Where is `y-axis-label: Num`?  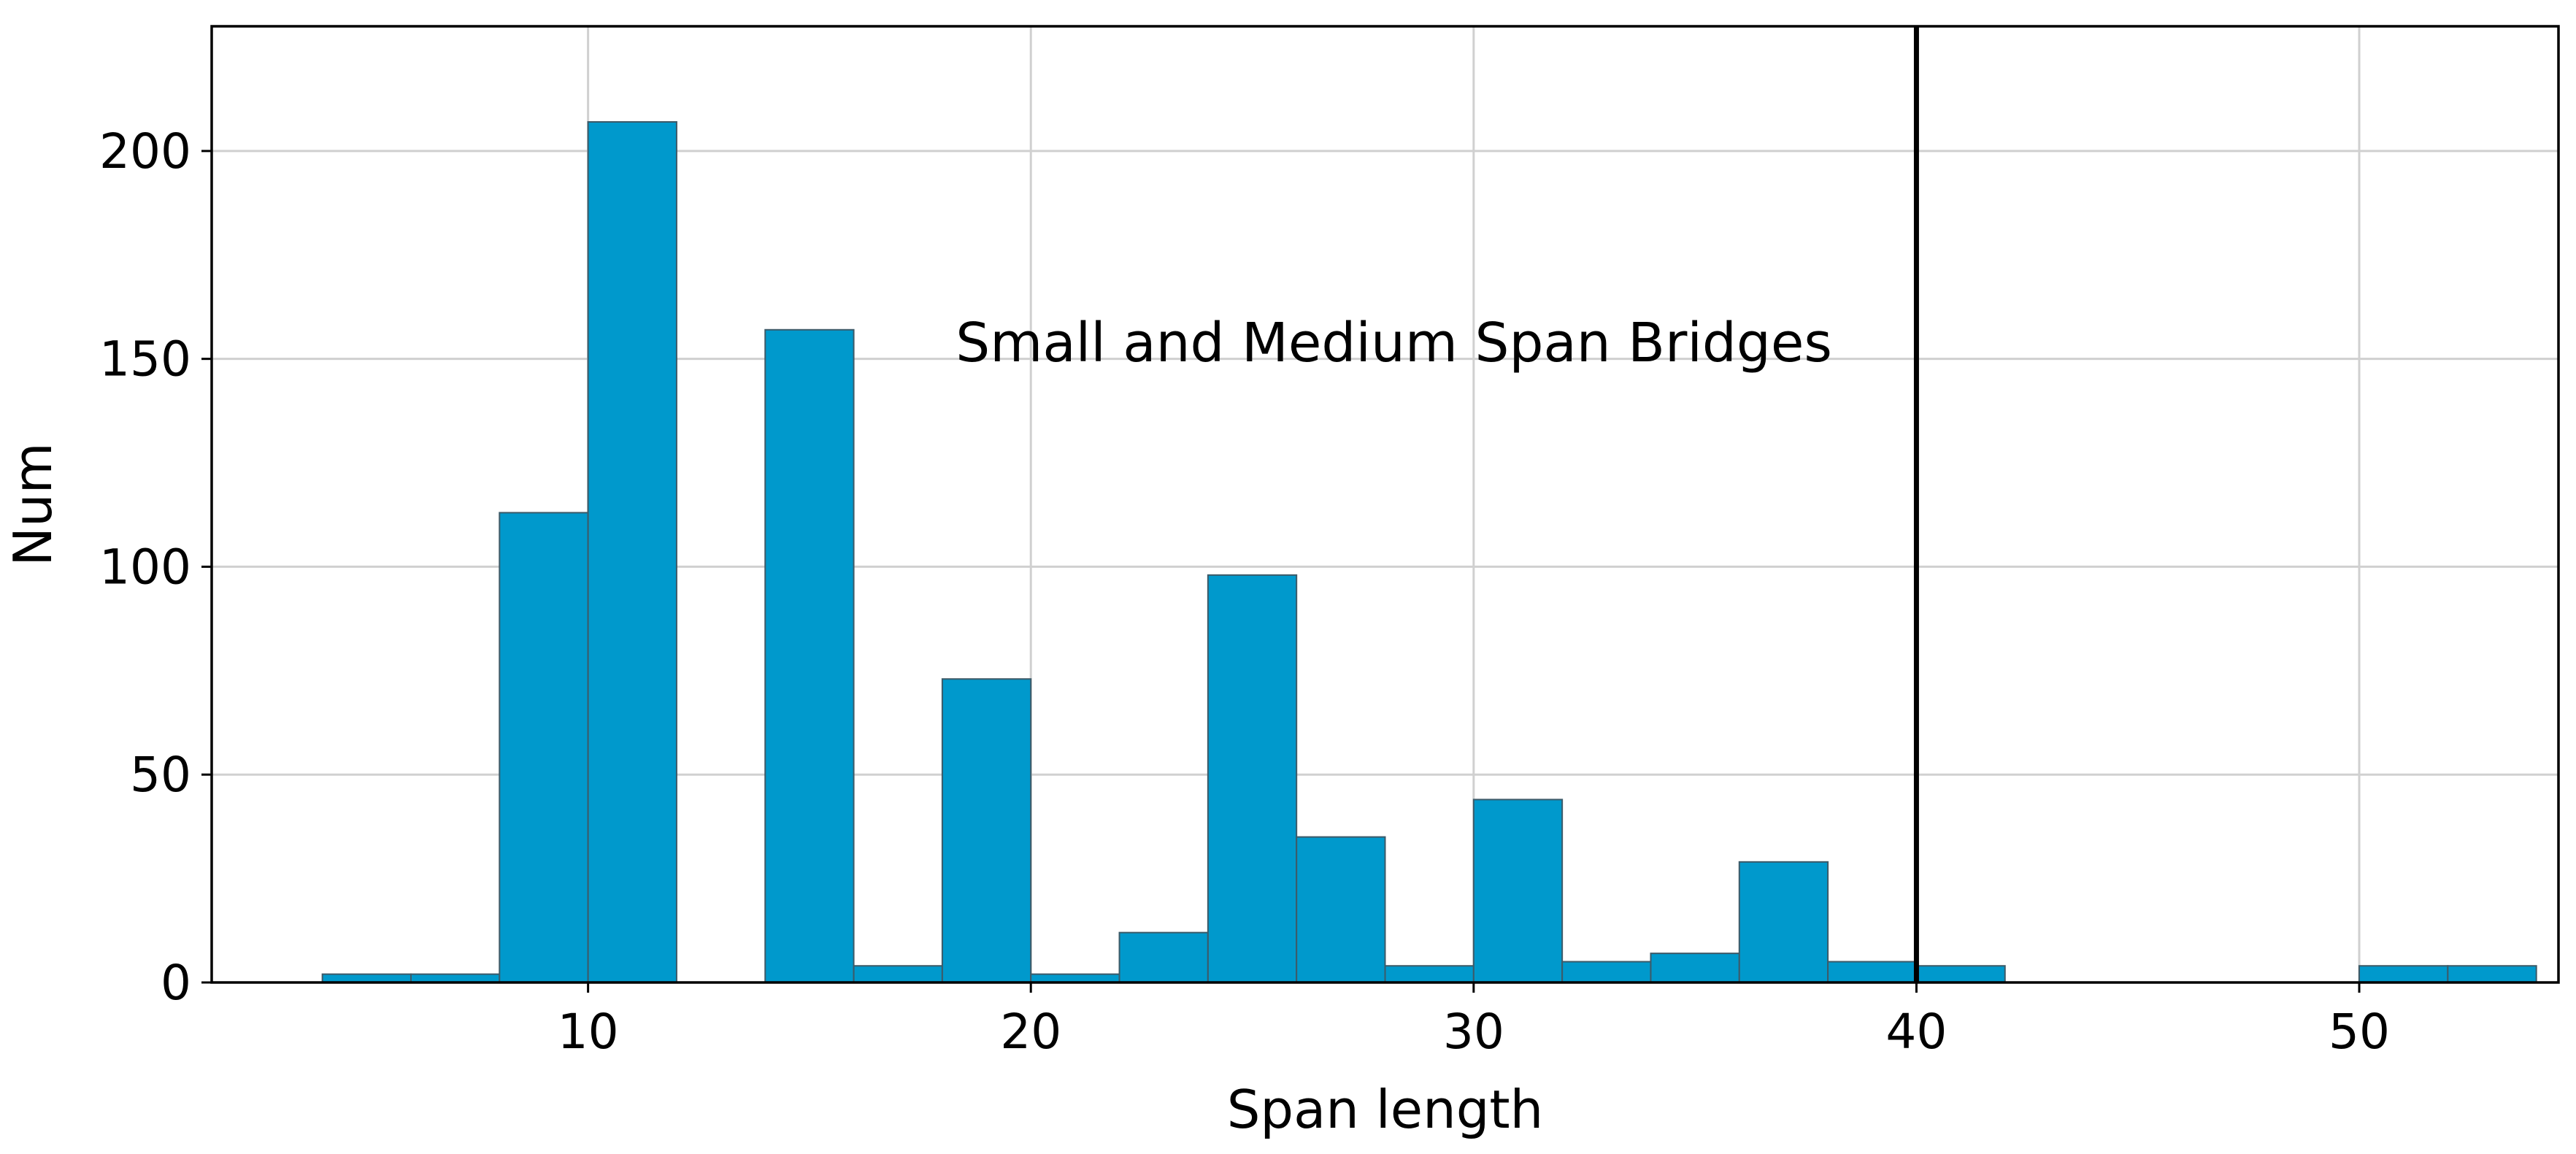
y-axis-label: Num is located at coordinates (33, 504).